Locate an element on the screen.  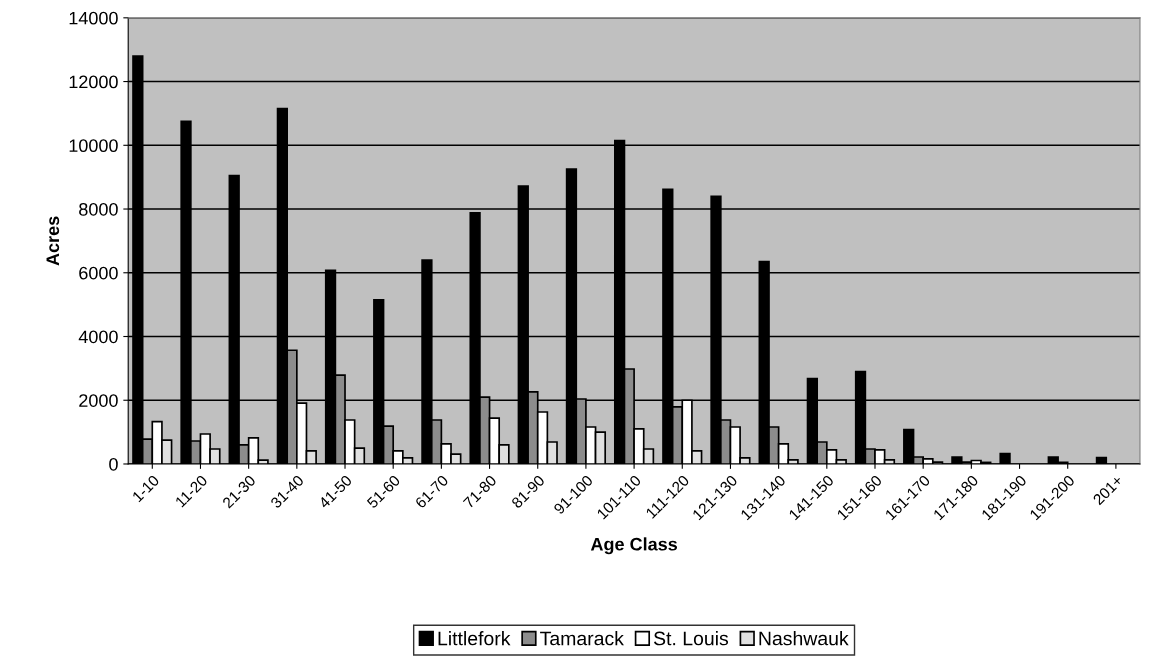
y-tick-label: 6000 is located at coordinates (98, 273).